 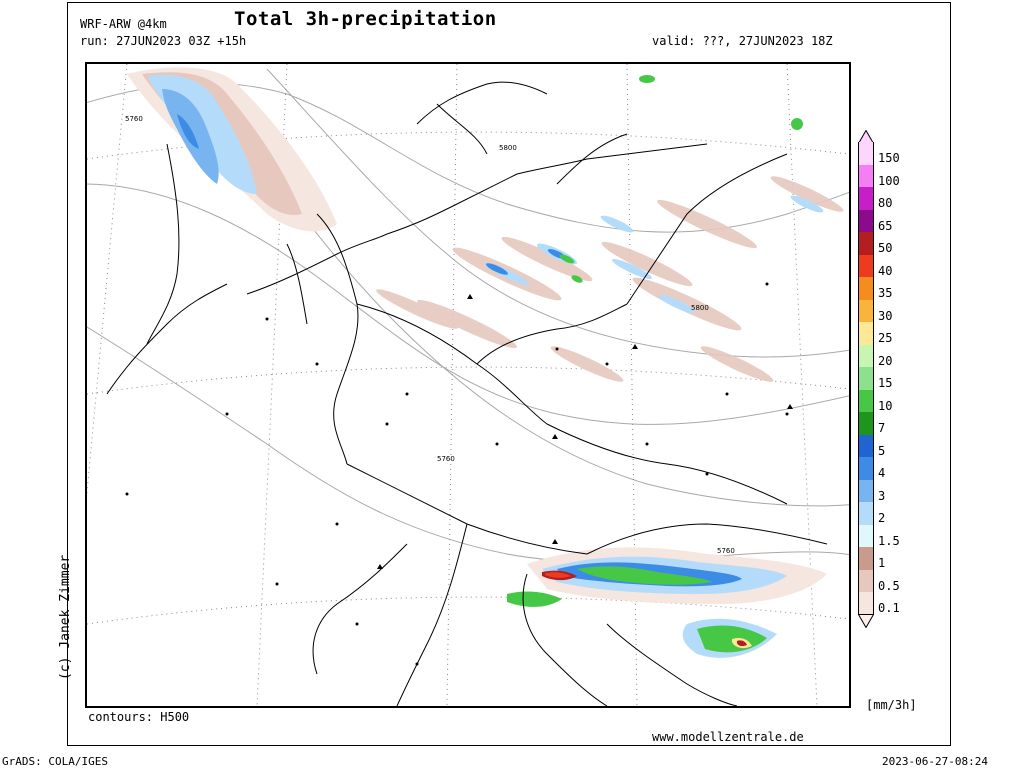 I want to click on legend-label: 40, so click(x=885, y=270).